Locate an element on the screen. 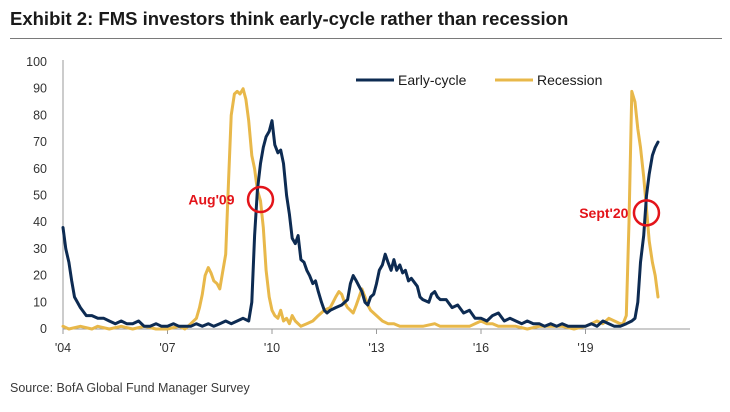 This screenshot has height=412, width=730. y-tick-label: 0 is located at coordinates (43, 329).